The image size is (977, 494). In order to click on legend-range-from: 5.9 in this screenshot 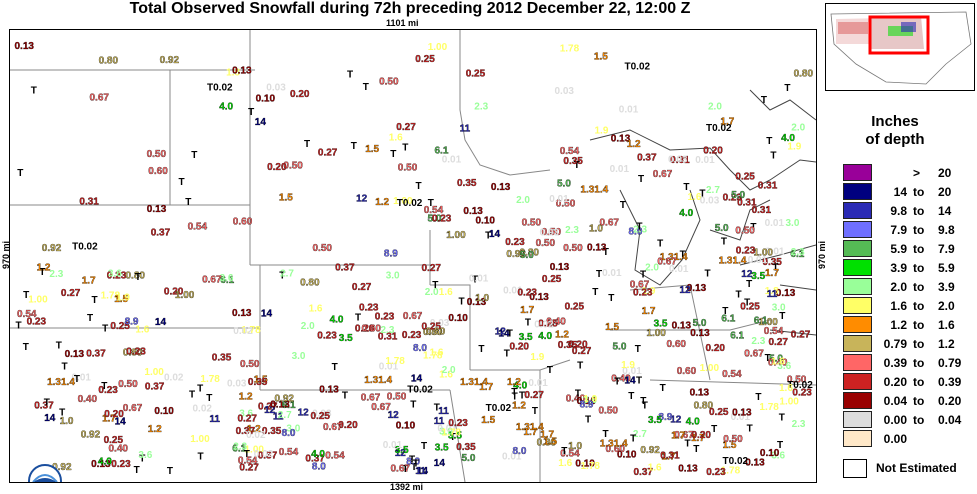, I will do `click(898, 249)`.